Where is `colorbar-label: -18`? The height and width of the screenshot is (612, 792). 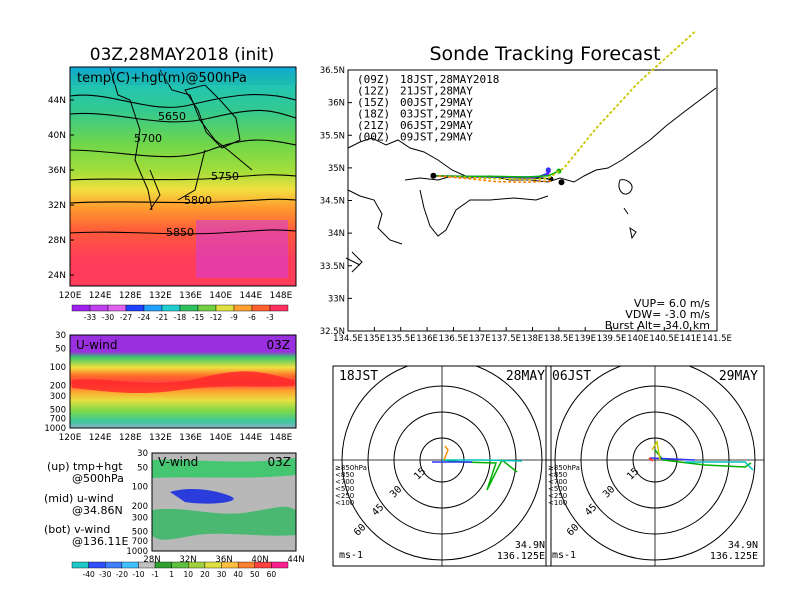
colorbar-label: -18 is located at coordinates (180, 317).